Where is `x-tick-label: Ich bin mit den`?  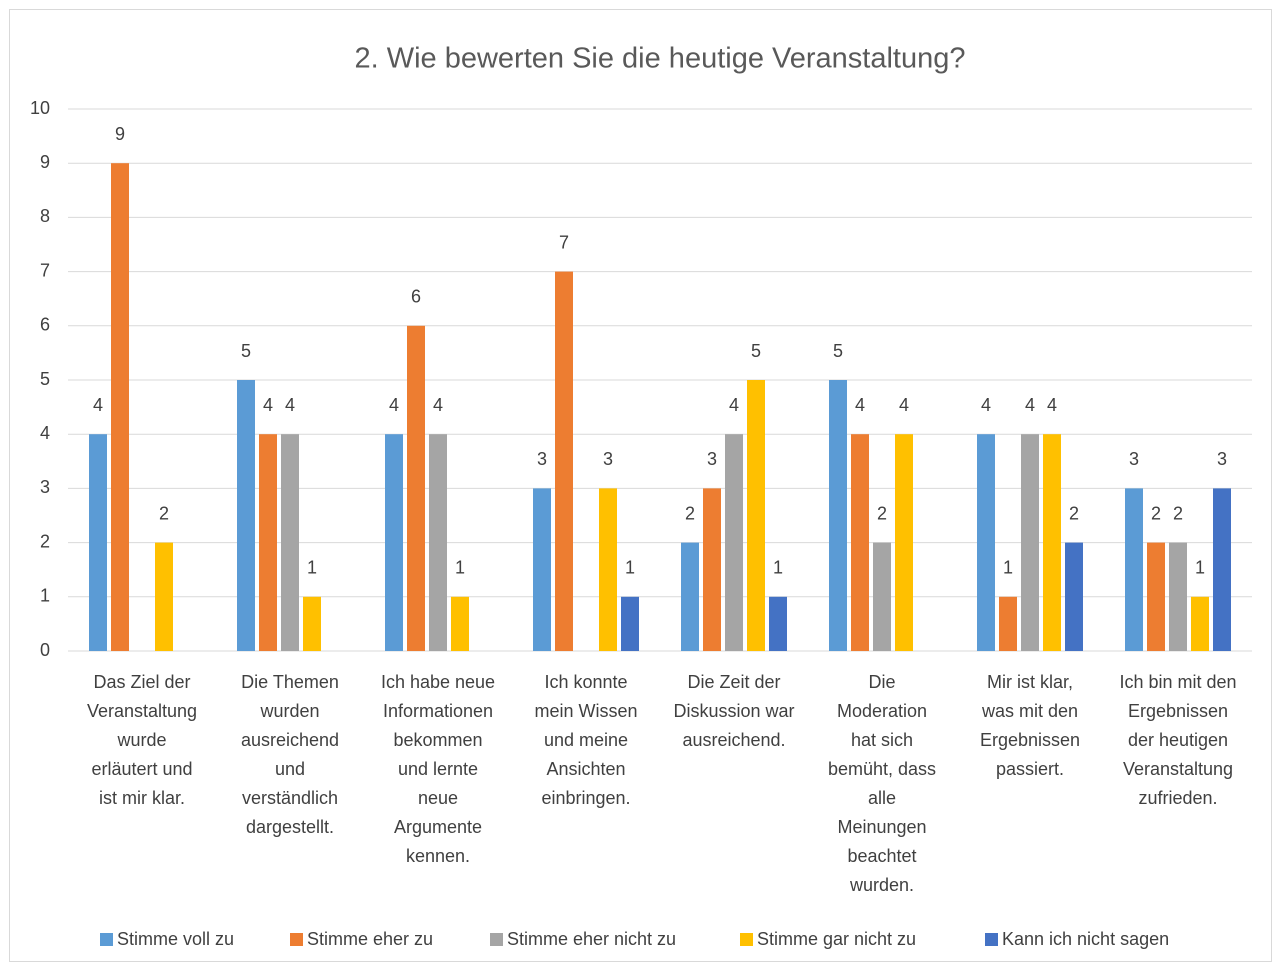
x-tick-label: Ich bin mit den is located at coordinates (1177, 682).